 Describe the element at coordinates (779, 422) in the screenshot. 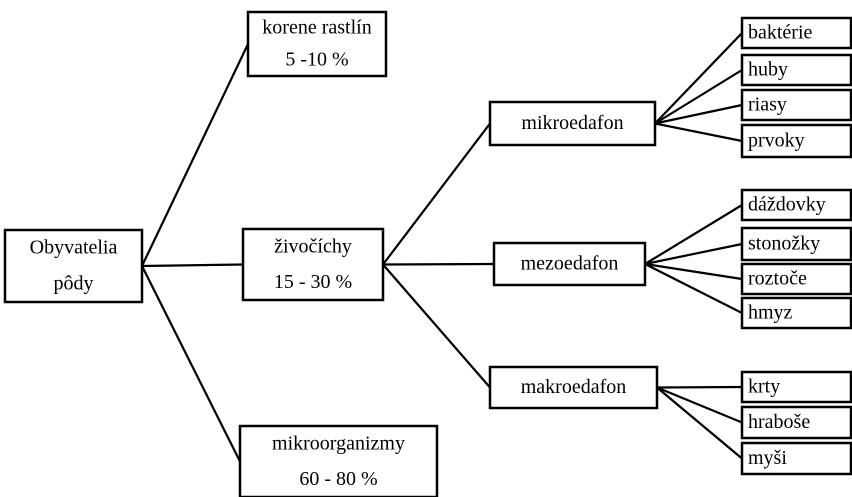

I see `node-label: hraboše` at that location.